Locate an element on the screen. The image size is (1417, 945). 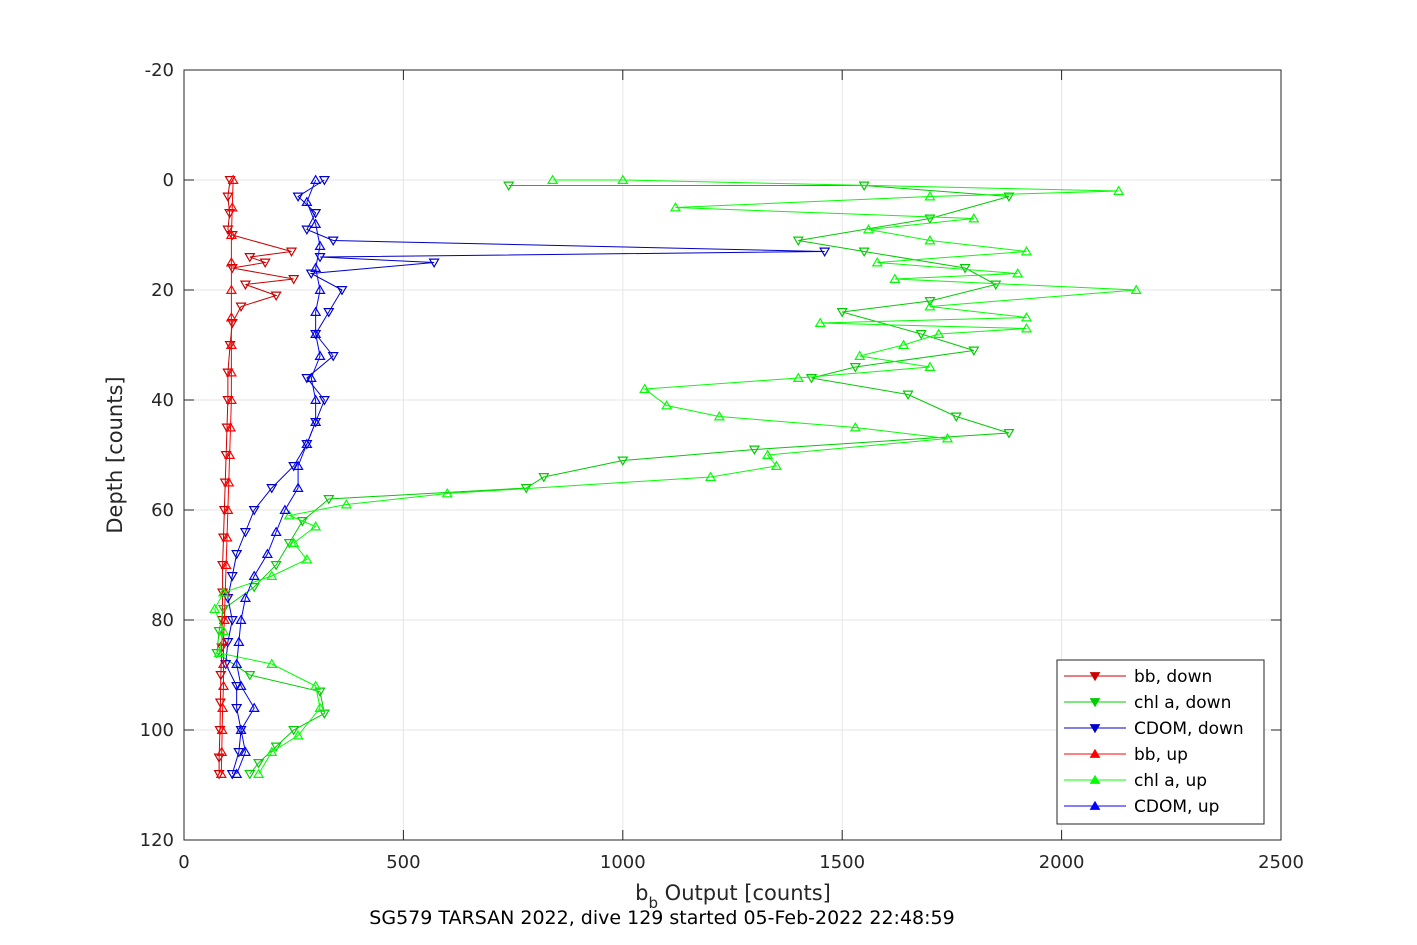
y-tick-label: -20 is located at coordinates (159, 70).